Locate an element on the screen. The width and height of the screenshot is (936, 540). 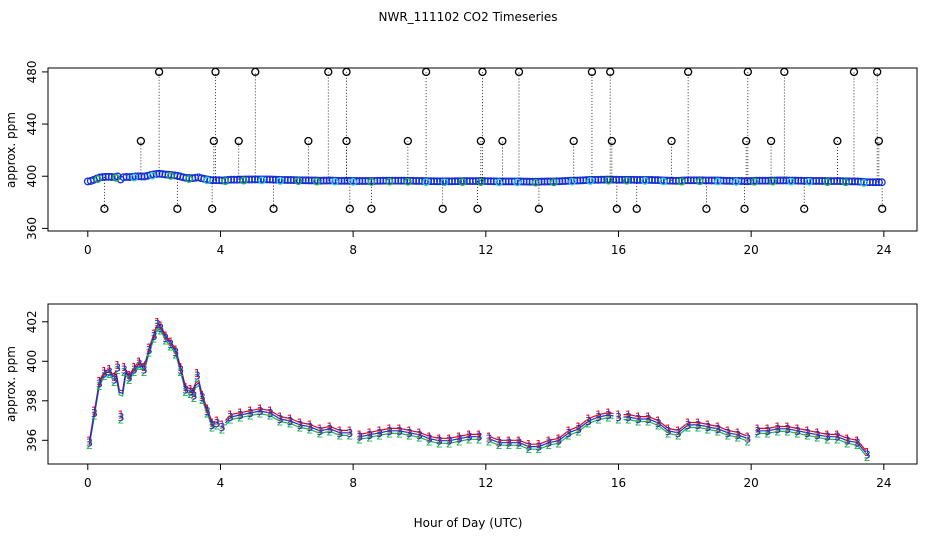
panel-bottom-xtick-label: 12 is located at coordinates (485, 483).